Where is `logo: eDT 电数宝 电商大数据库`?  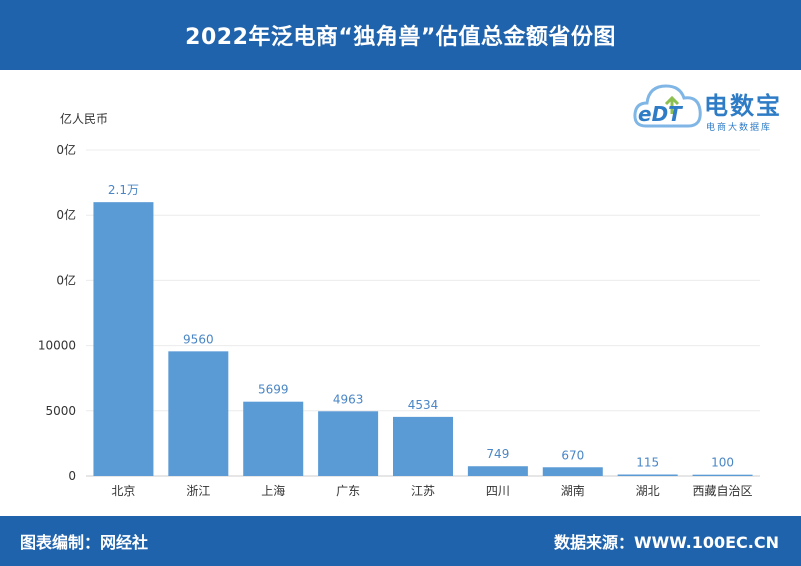
logo: eDT 电数宝 电商大数据库 is located at coordinates (712, 108).